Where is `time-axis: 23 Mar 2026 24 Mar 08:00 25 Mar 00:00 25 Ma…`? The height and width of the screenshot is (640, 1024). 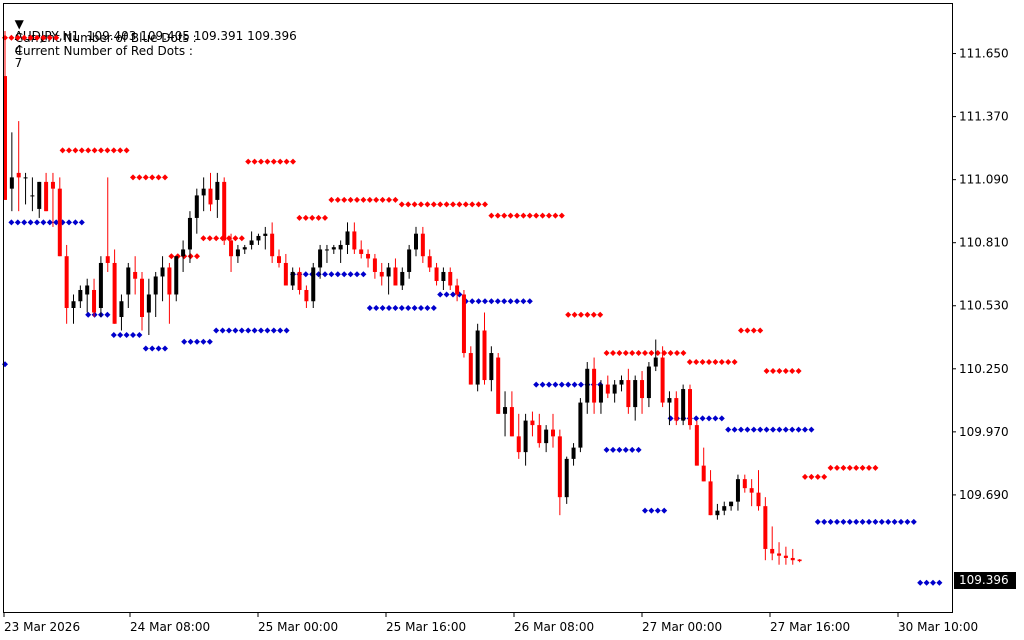
time-axis: 23 Mar 2026 24 Mar 08:00 25 Mar 00:00 25 Ma… is located at coordinates (490, 623).